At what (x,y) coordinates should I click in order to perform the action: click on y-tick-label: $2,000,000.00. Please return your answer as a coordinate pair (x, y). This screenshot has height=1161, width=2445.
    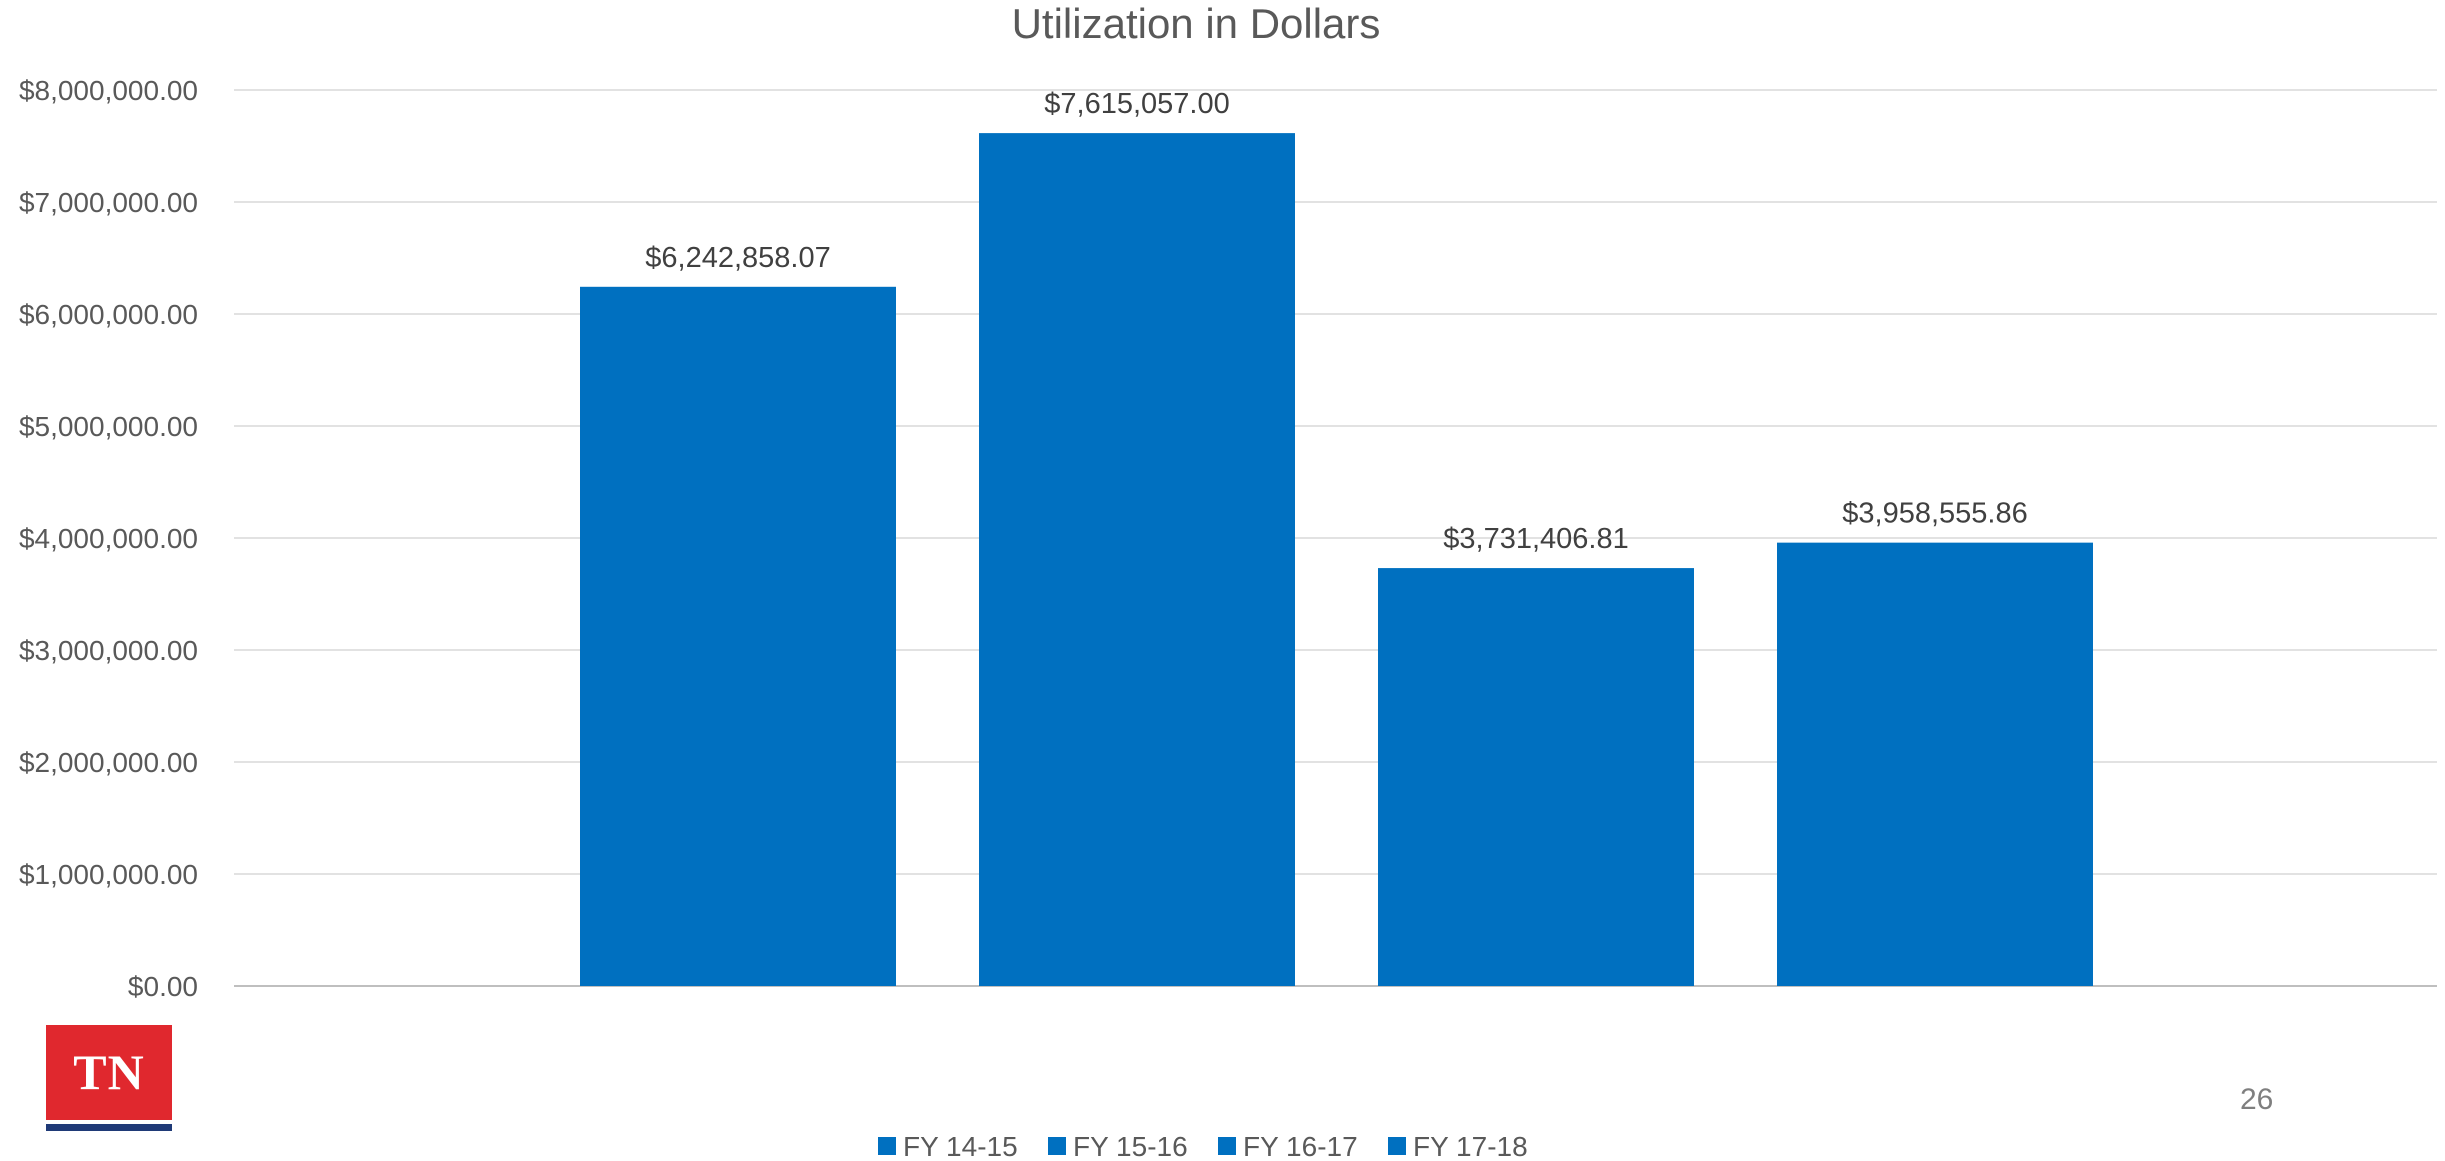
    Looking at the image, I should click on (108, 762).